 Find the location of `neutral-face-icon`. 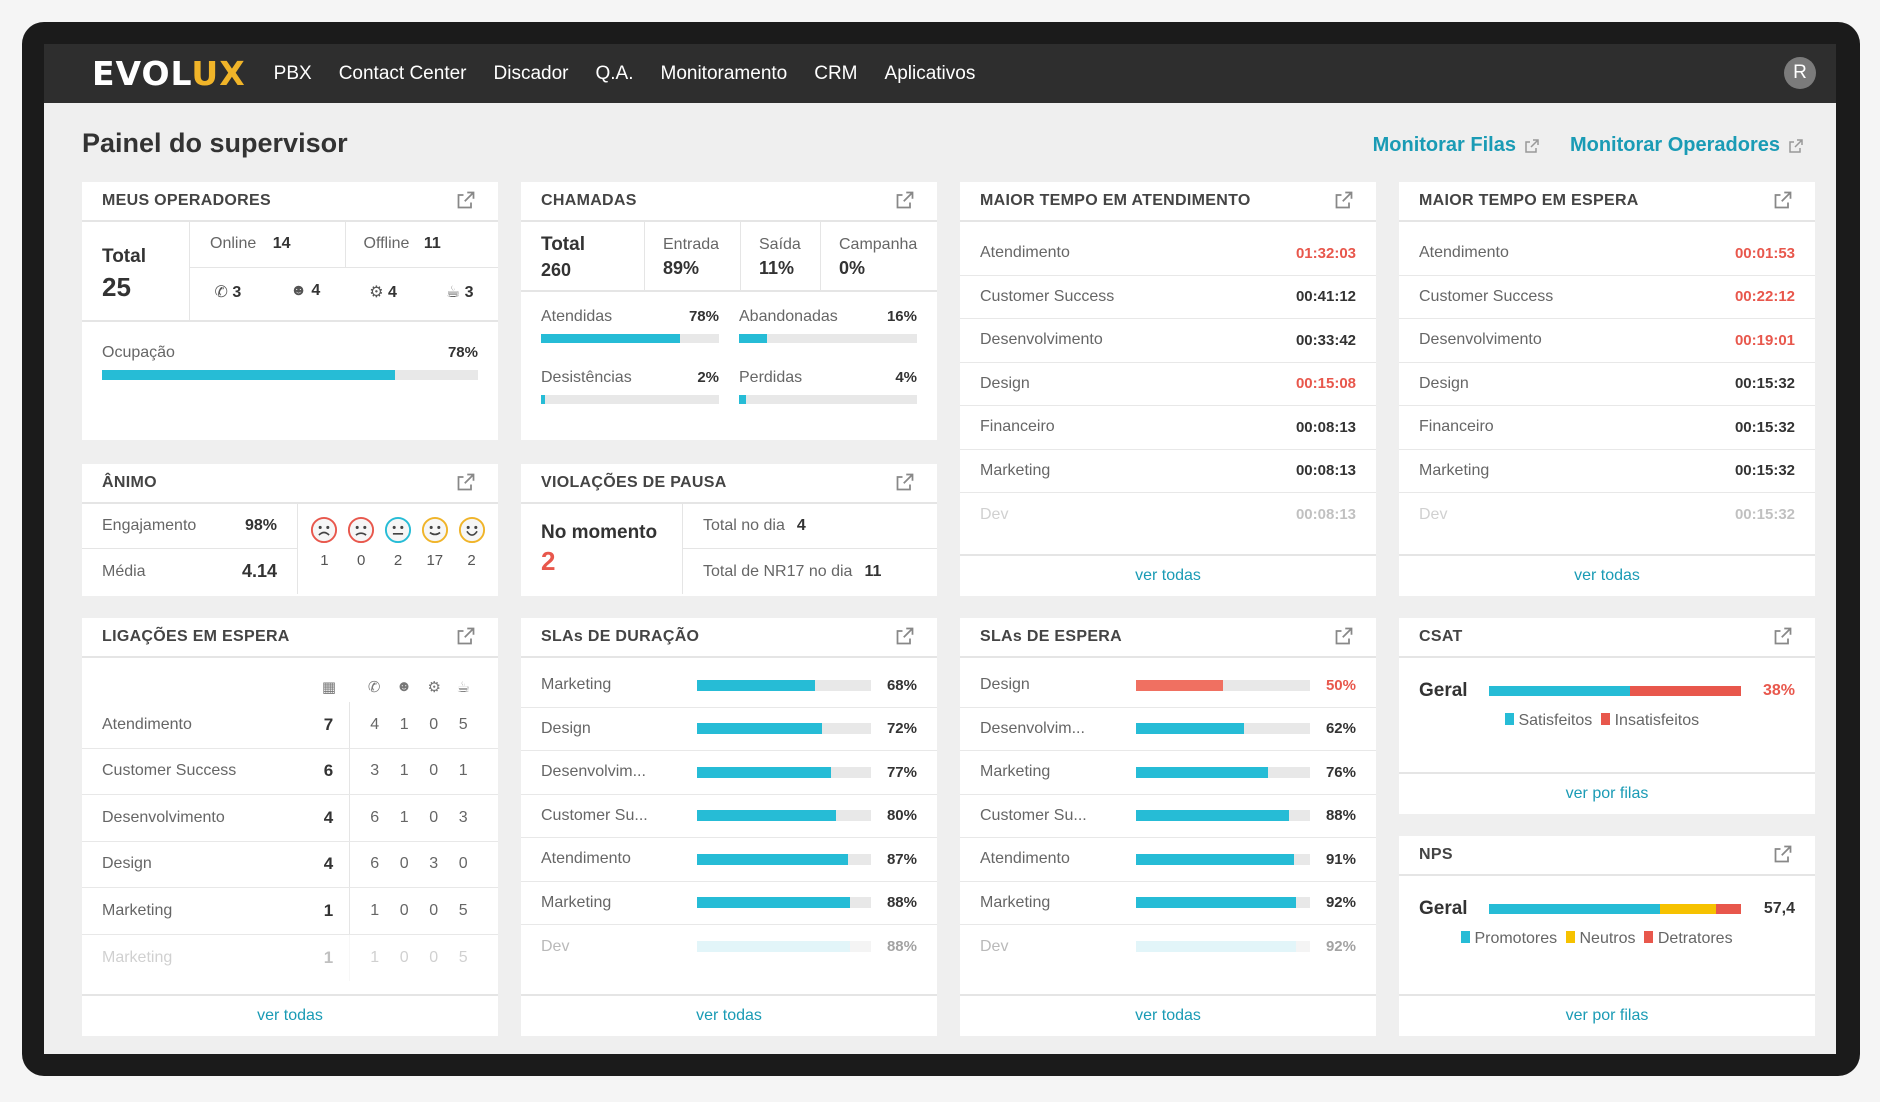

neutral-face-icon is located at coordinates (398, 530).